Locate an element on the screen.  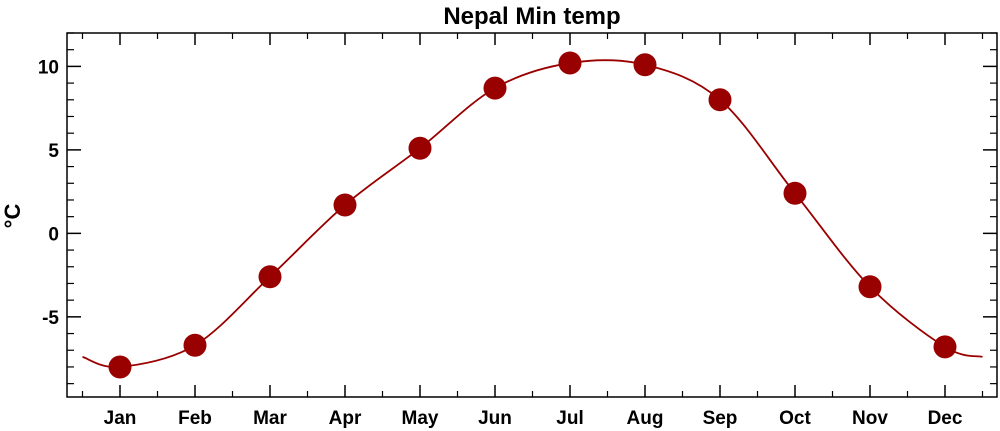
y-axis-label: °C is located at coordinates (12, 216).